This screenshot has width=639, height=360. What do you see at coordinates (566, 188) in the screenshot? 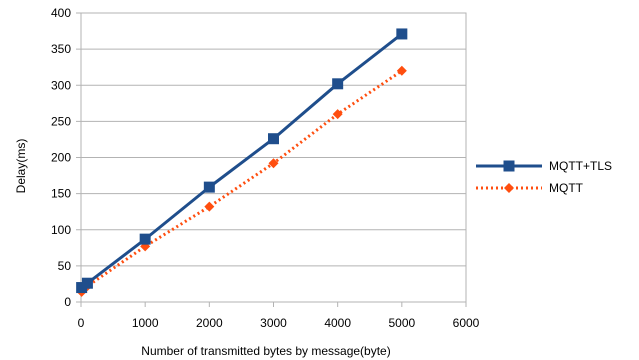
I see `legend-label: MQTT` at bounding box center [566, 188].